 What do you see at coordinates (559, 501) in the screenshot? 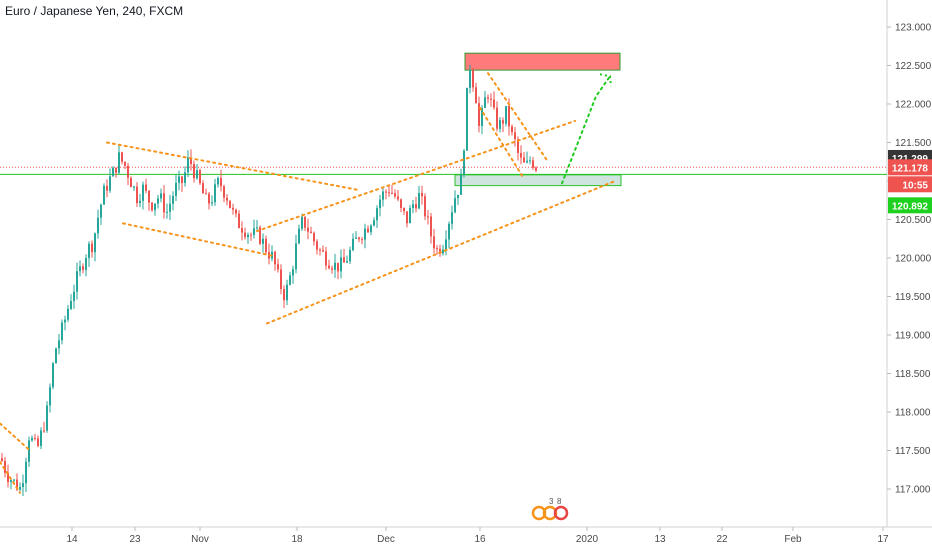
I see `svg-text: 8` at bounding box center [559, 501].